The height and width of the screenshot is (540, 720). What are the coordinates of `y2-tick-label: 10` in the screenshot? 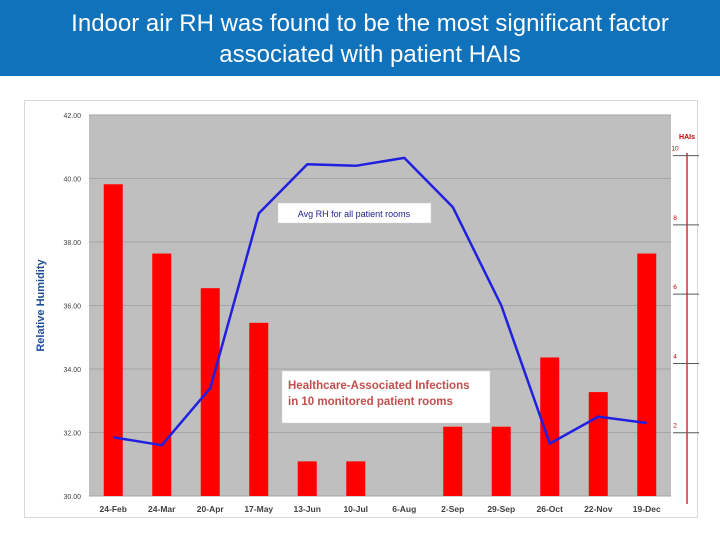 It's located at (675, 149).